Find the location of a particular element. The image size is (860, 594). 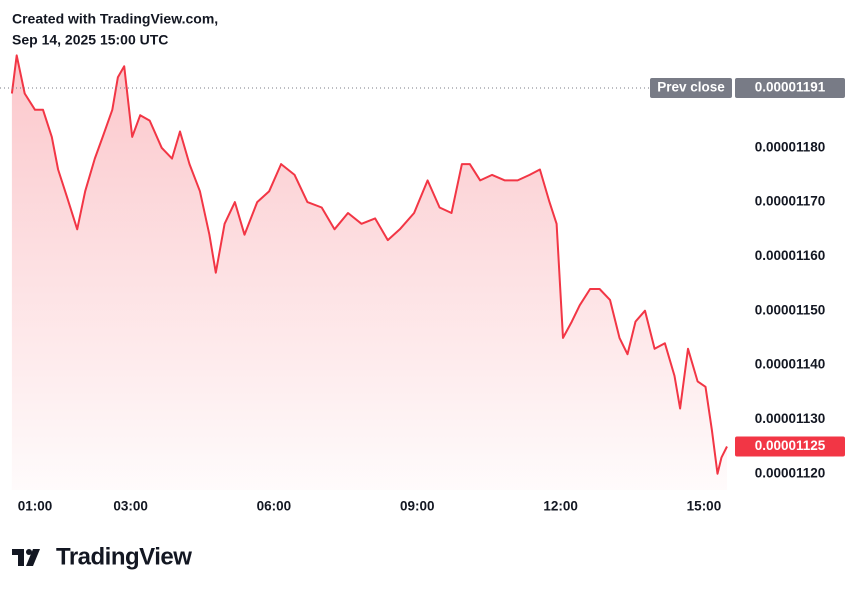

last-price-box is located at coordinates (790, 446).